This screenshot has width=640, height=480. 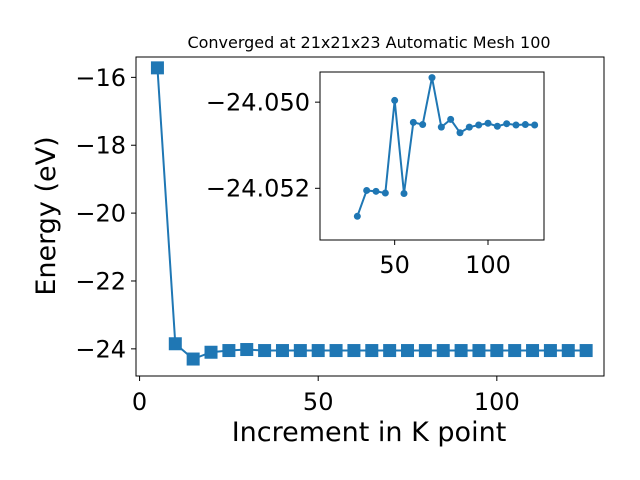 I want to click on main-x-tick-label: 100, so click(x=497, y=402).